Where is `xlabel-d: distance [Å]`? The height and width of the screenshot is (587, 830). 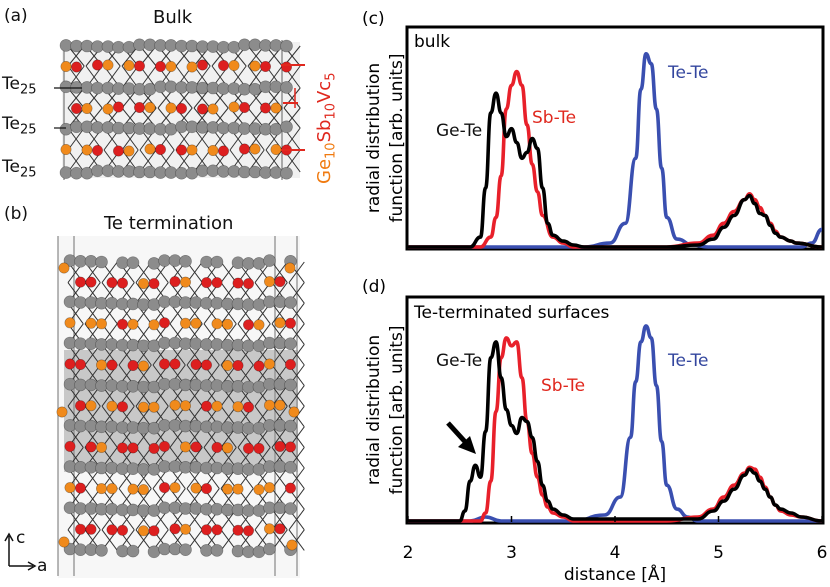 xlabel-d: distance [Å] is located at coordinates (615, 574).